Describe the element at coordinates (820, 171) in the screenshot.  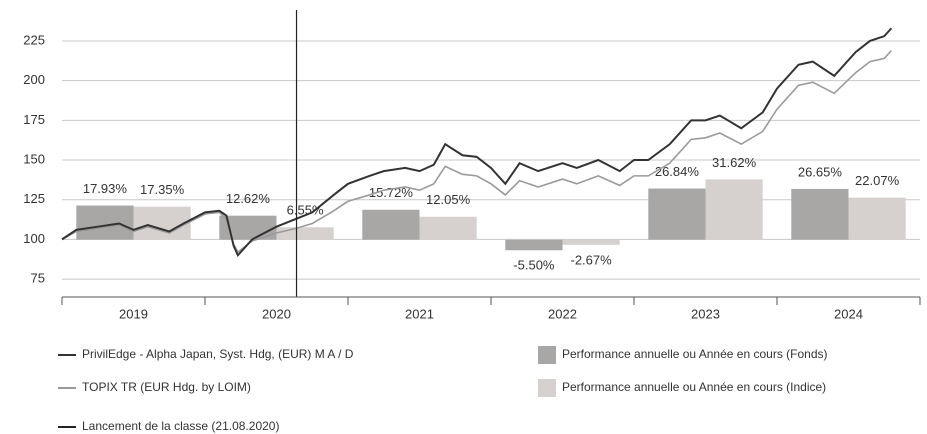
I see `bar-value-label: 26.65%` at that location.